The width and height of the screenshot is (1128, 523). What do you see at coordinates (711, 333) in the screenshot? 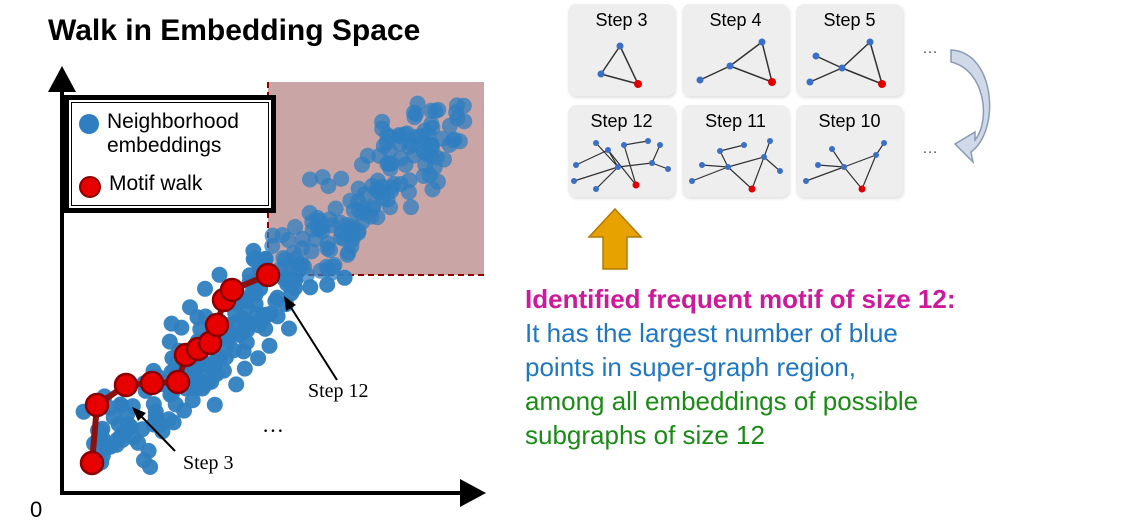
I see `description-line-1: It has the largest number of blue` at bounding box center [711, 333].